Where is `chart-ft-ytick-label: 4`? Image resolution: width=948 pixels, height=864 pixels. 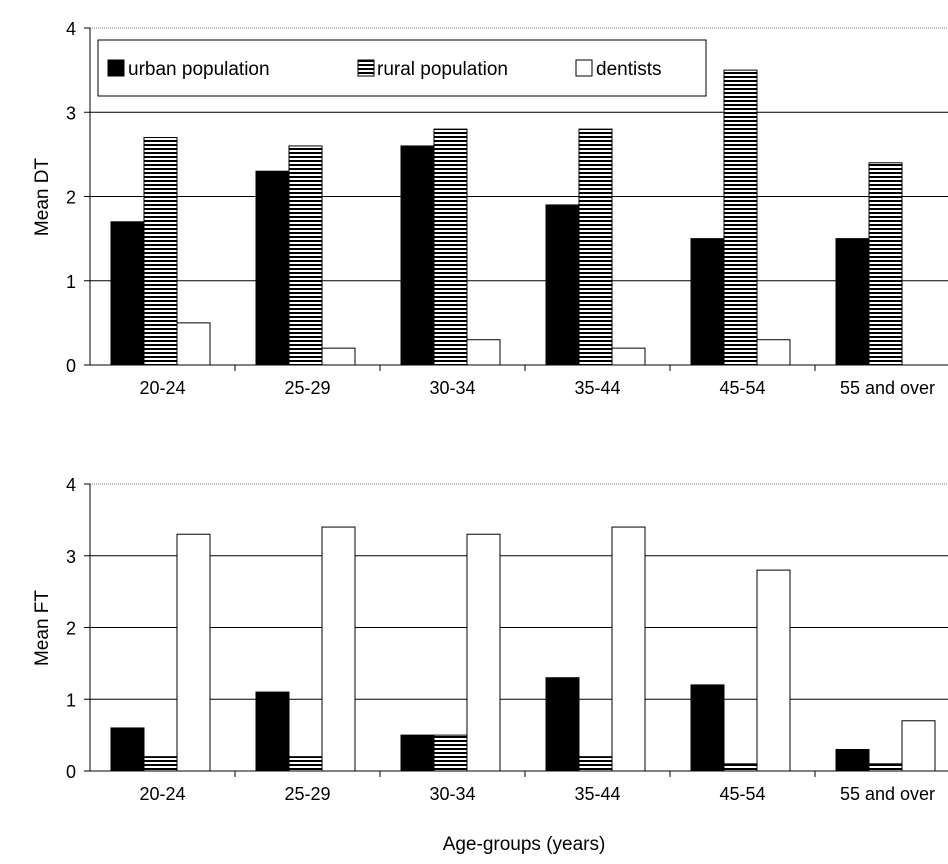
chart-ft-ytick-label: 4 is located at coordinates (71, 485).